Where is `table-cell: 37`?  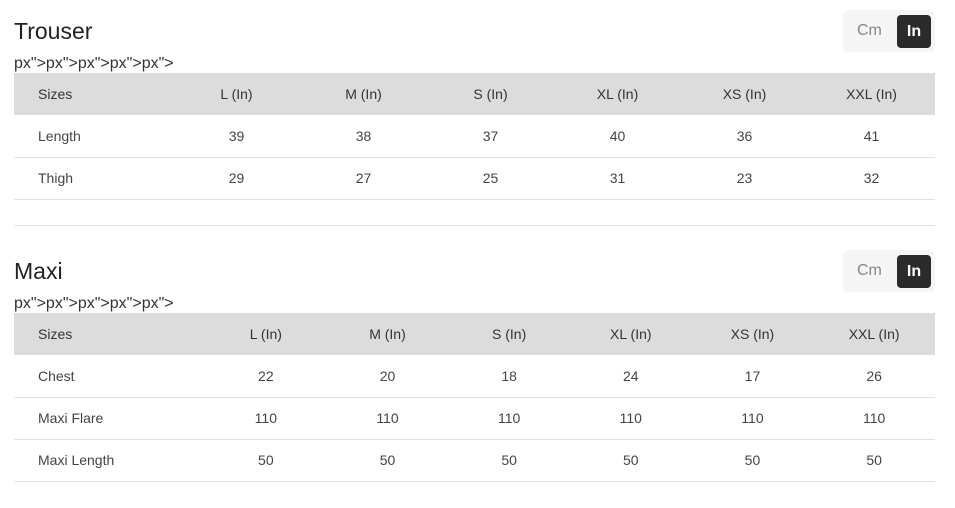
table-cell: 37 is located at coordinates (490, 136).